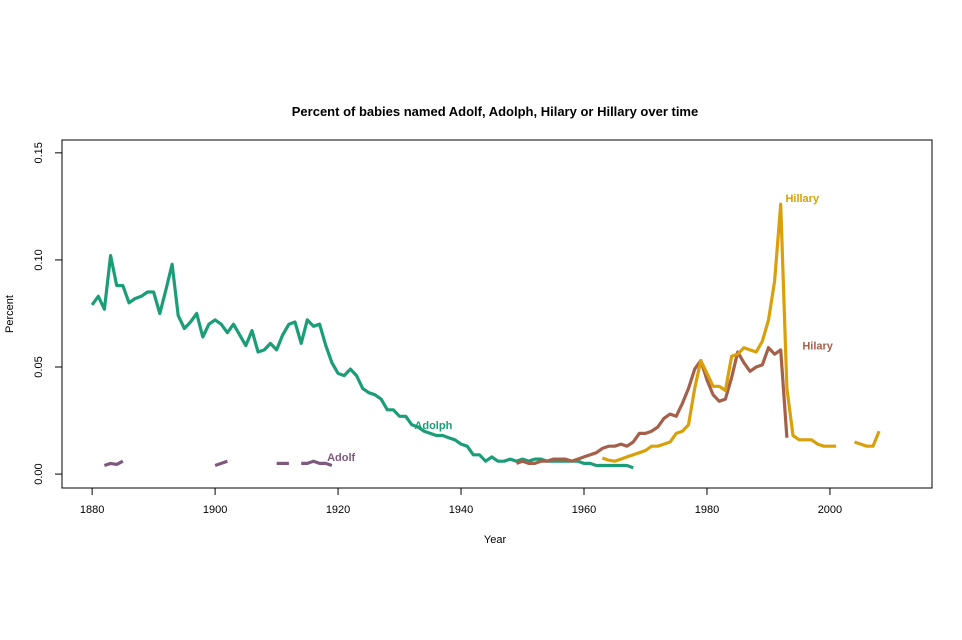 This screenshot has width=962, height=640. Describe the element at coordinates (707, 510) in the screenshot. I see `x-tick-label: 1980` at that location.